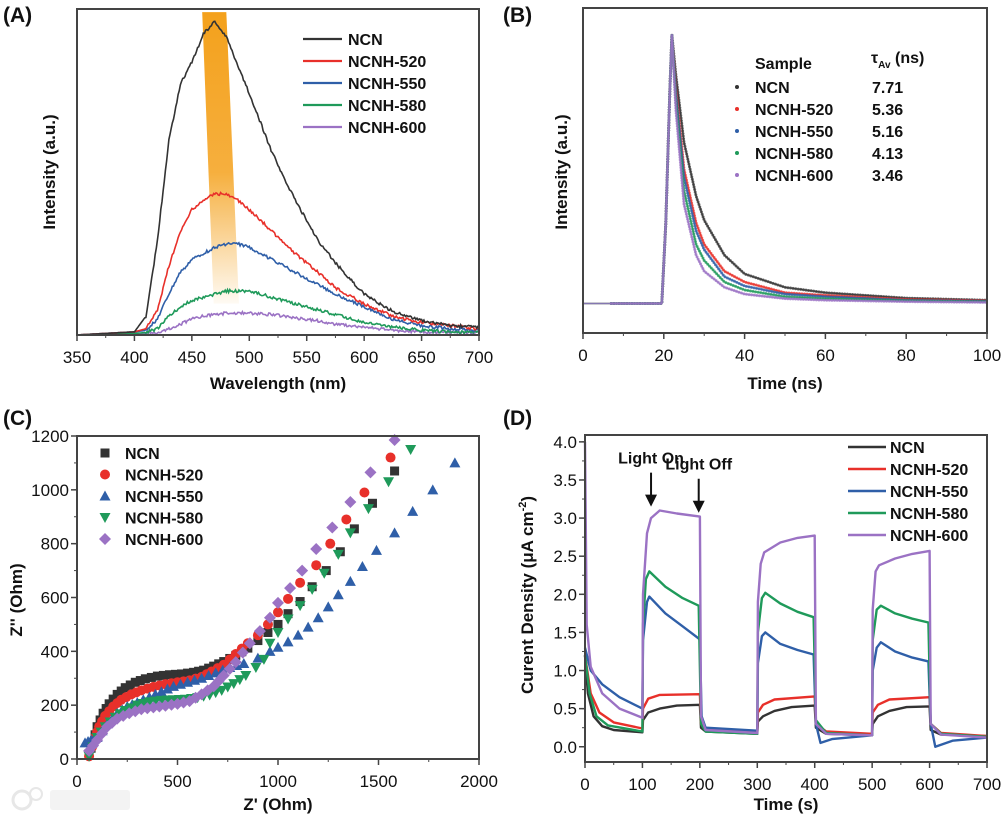 The width and height of the screenshot is (1006, 820). What do you see at coordinates (698, 465) in the screenshot?
I see `annotation-label: Light Off` at bounding box center [698, 465].